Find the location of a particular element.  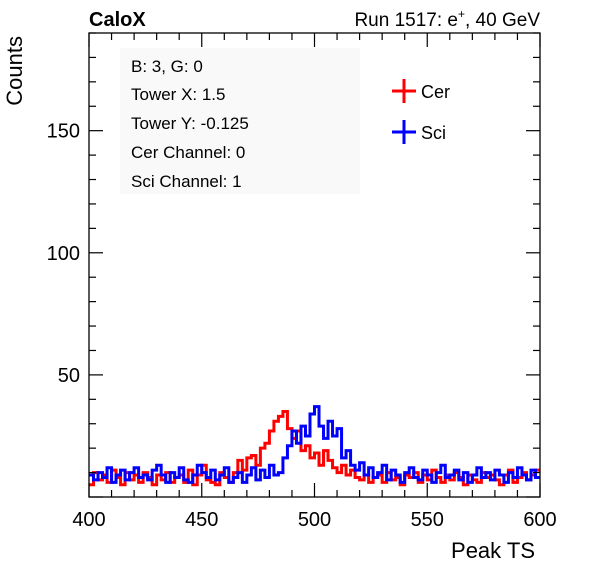

x-tick-label: 400 is located at coordinates (88, 520).